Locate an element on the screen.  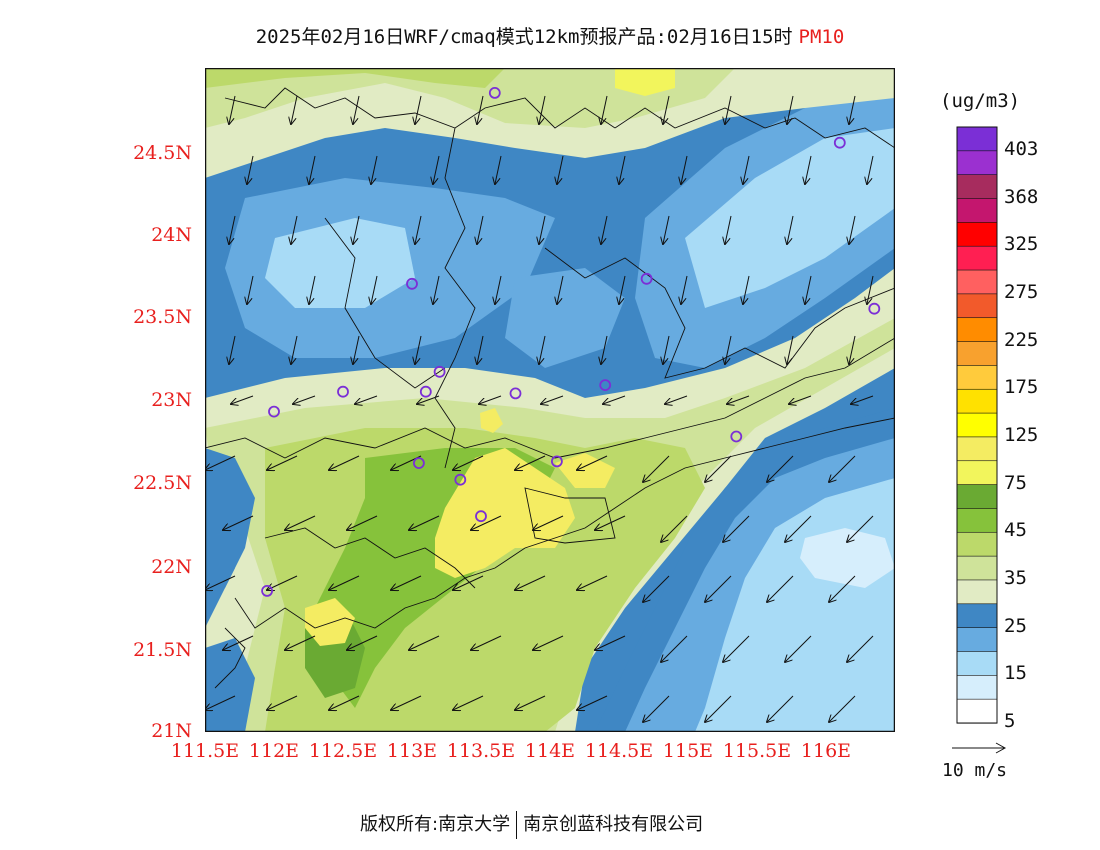
field-southwest-blue is located at coordinates (230, 685).